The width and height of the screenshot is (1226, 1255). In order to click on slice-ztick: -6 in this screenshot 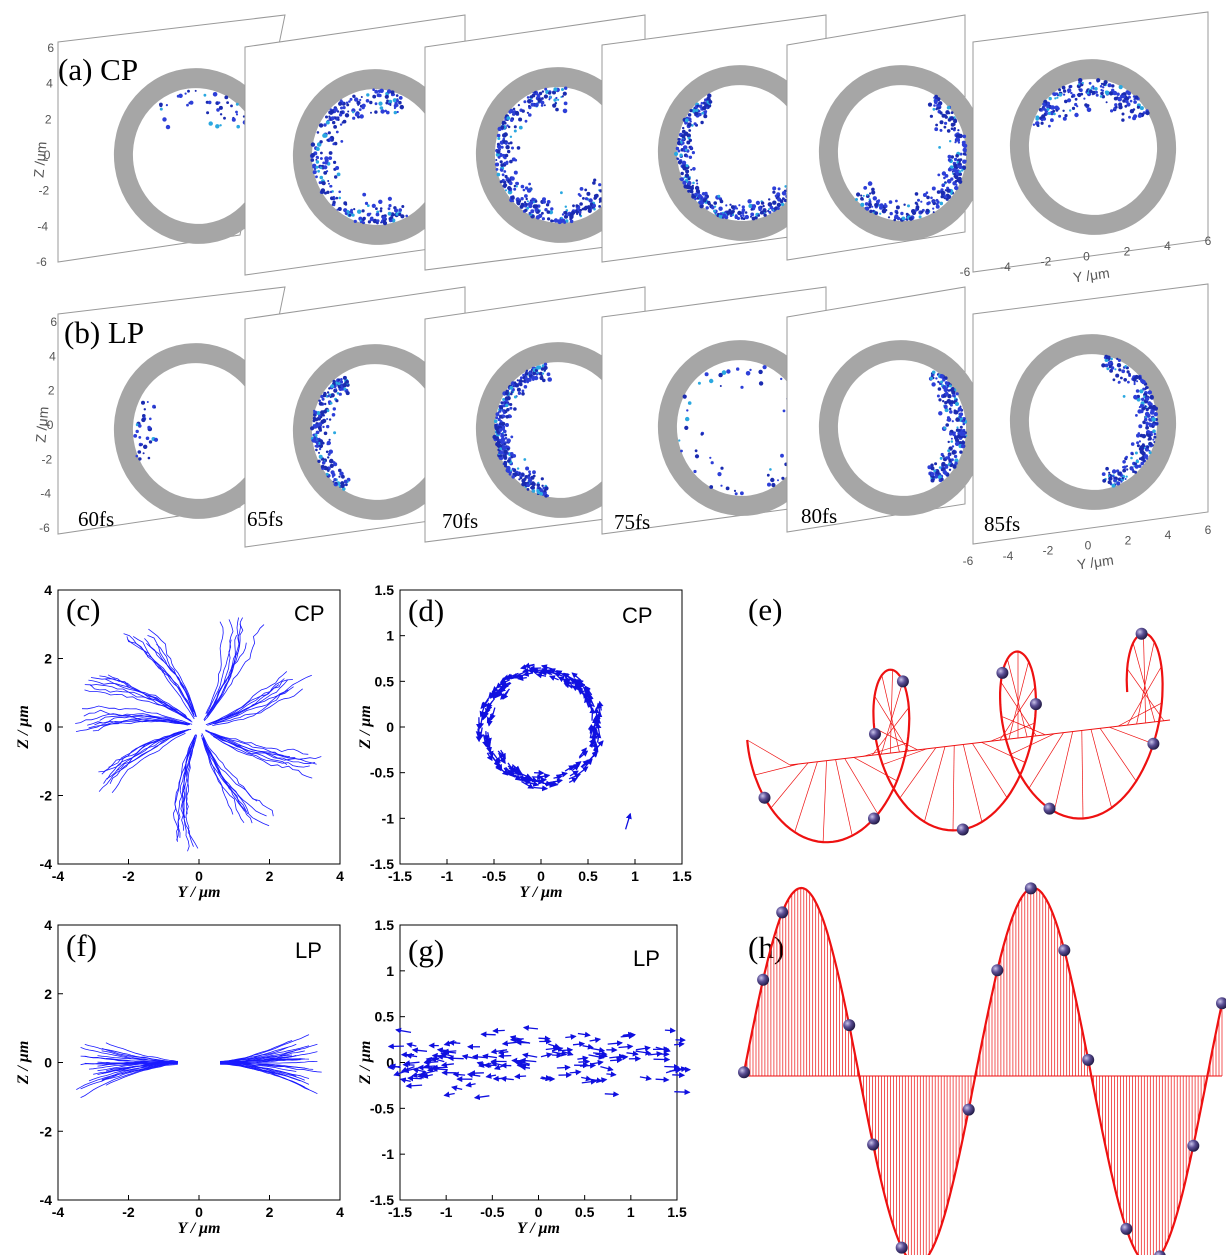, I will do `click(41, 262)`.